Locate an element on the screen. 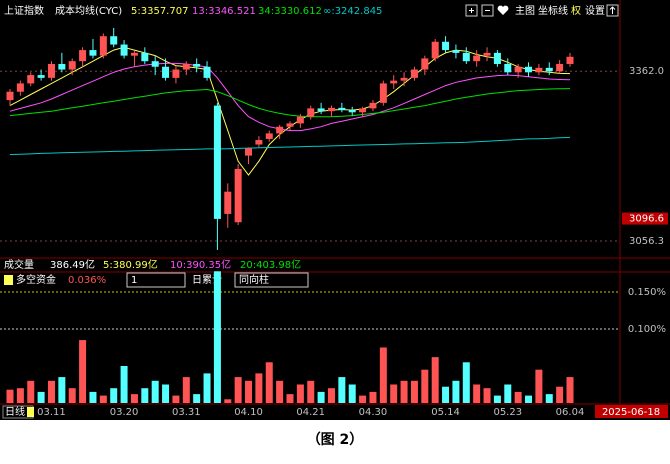  zoom-out-button is located at coordinates (487, 10).